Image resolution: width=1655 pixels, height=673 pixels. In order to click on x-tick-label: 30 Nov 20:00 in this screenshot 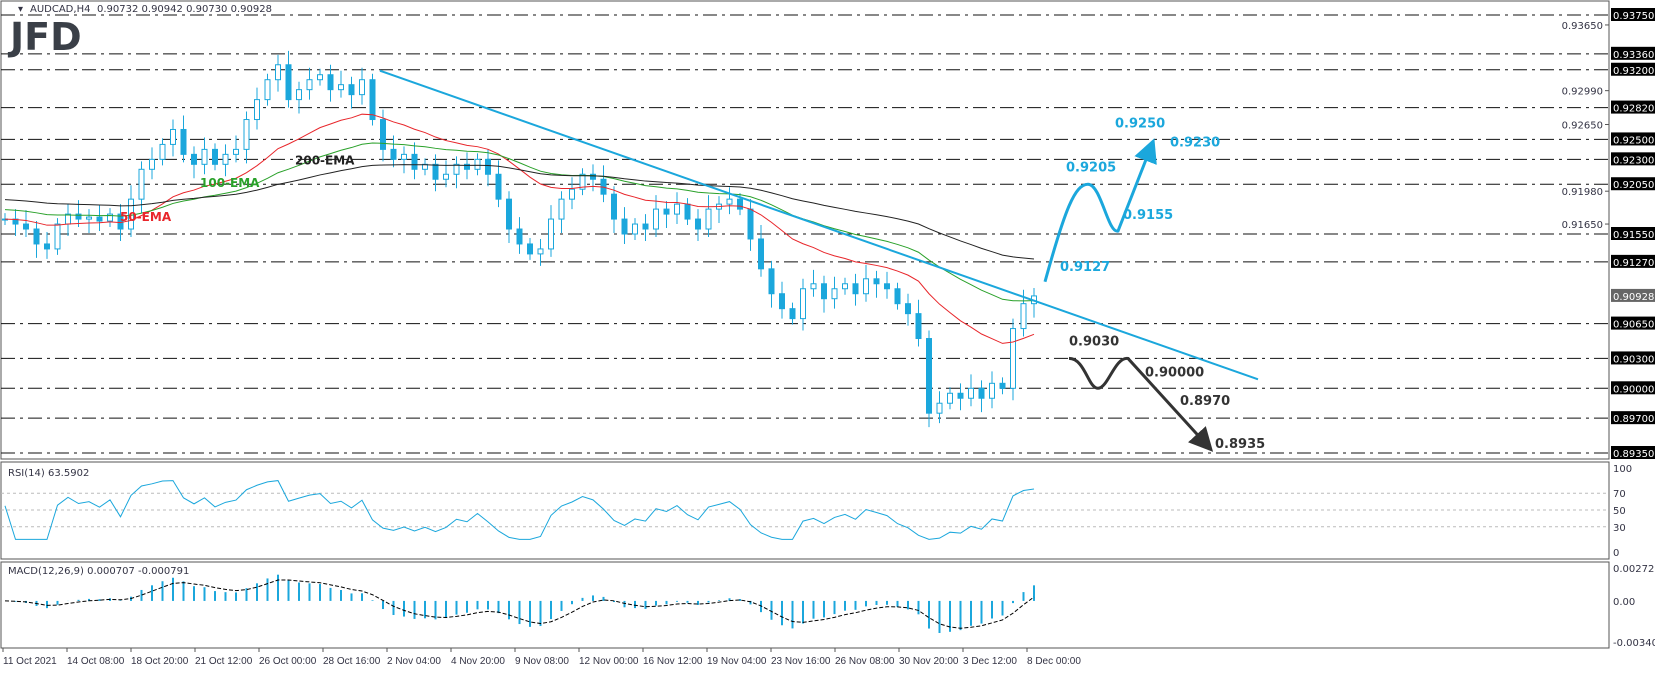, I will do `click(929, 661)`.